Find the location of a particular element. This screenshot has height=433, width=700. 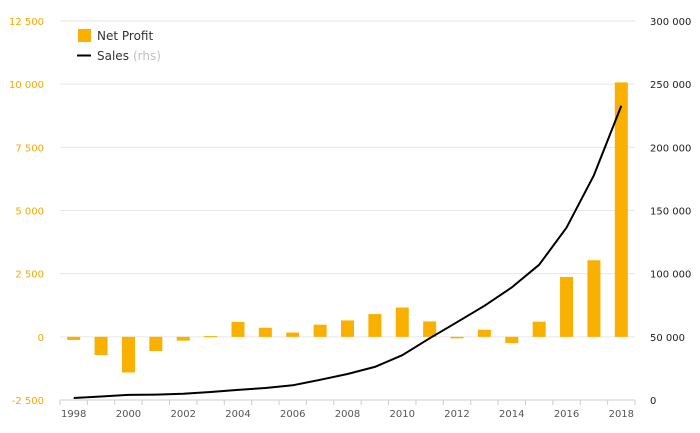

right-tick-label: 150 000 is located at coordinates (670, 212).